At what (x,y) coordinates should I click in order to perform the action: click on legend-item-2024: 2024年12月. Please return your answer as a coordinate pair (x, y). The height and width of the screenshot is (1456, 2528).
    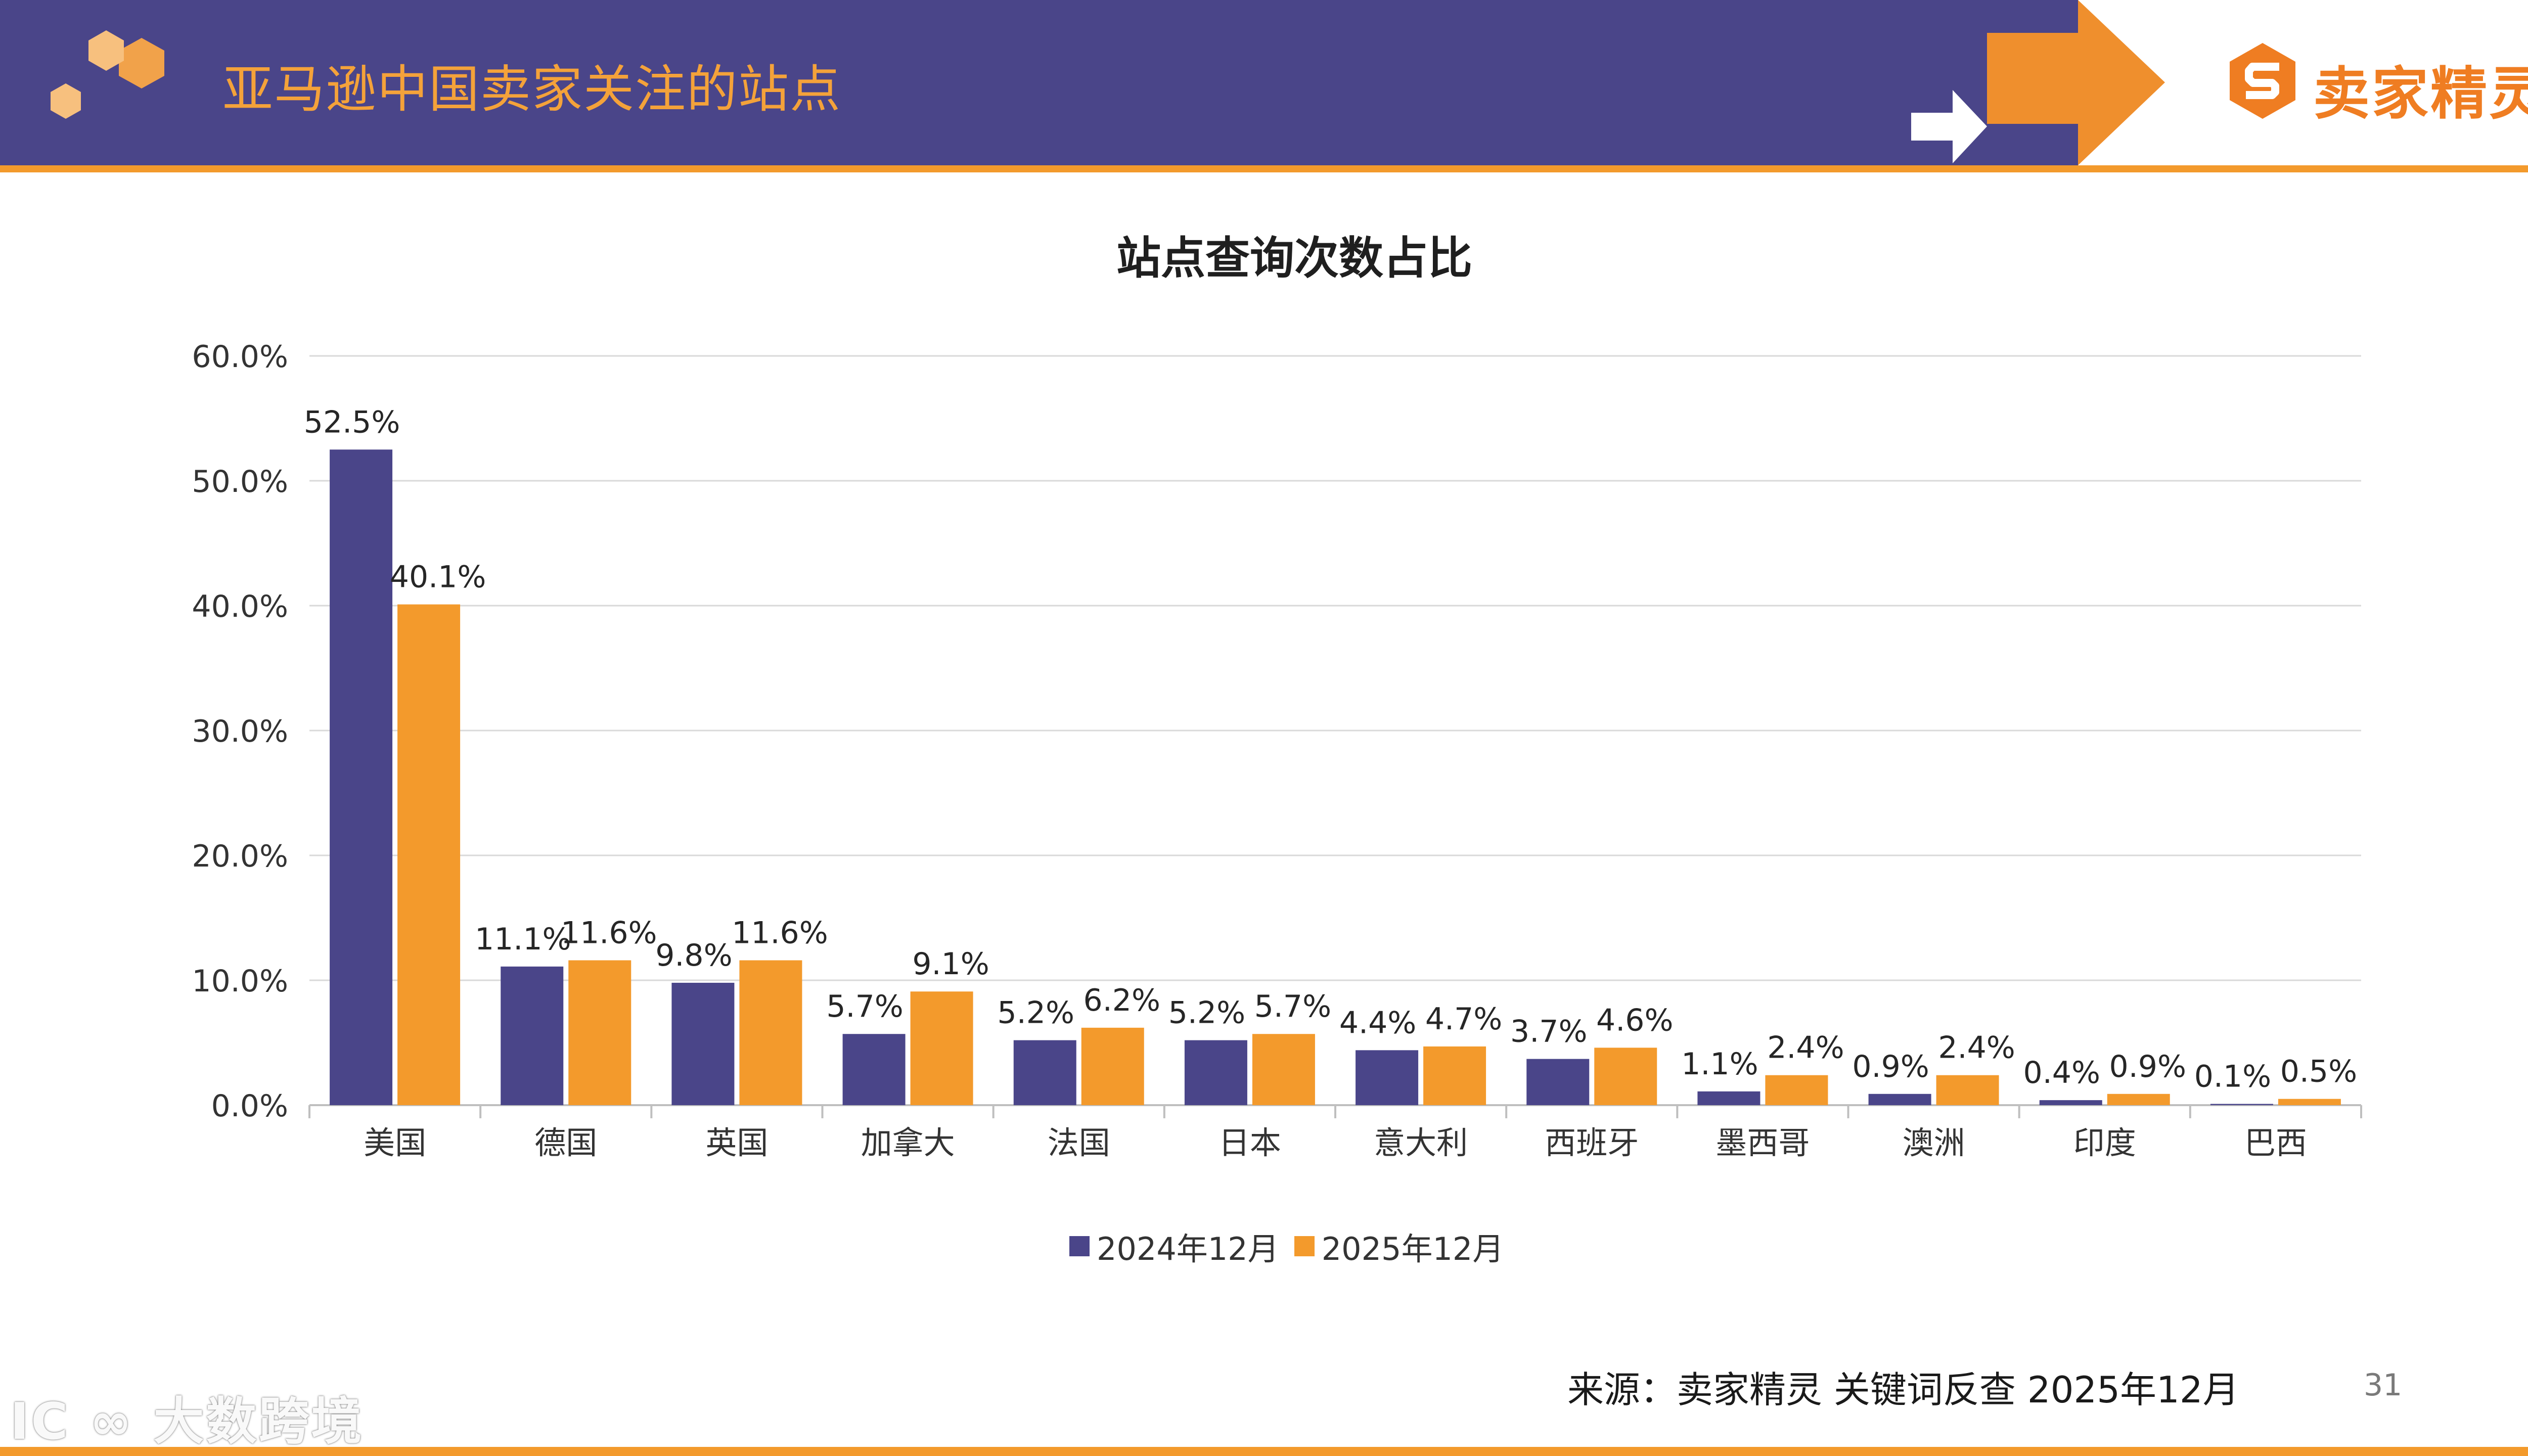
    Looking at the image, I should click on (1174, 1246).